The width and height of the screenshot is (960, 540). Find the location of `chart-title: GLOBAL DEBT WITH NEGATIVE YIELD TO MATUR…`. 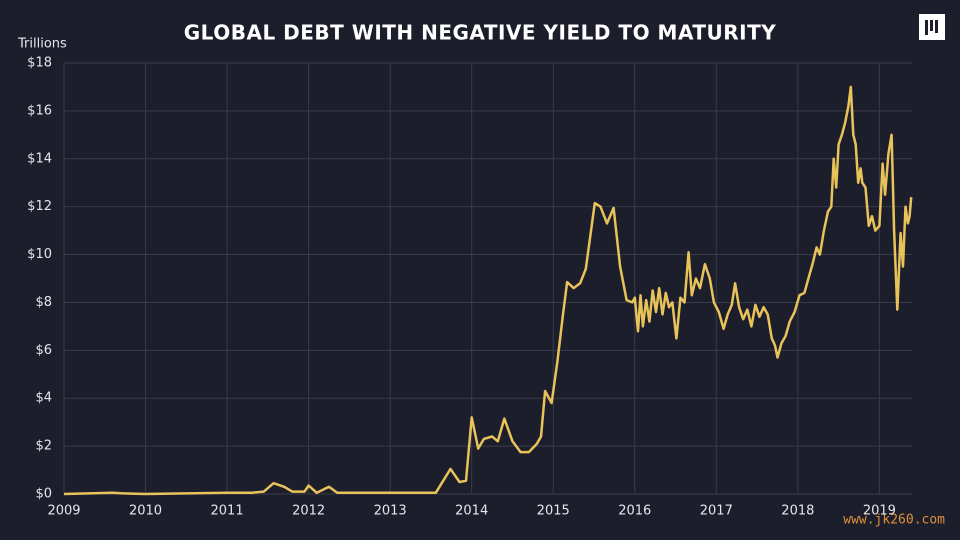

chart-title: GLOBAL DEBT WITH NEGATIVE YIELD TO MATUR… is located at coordinates (480, 33).